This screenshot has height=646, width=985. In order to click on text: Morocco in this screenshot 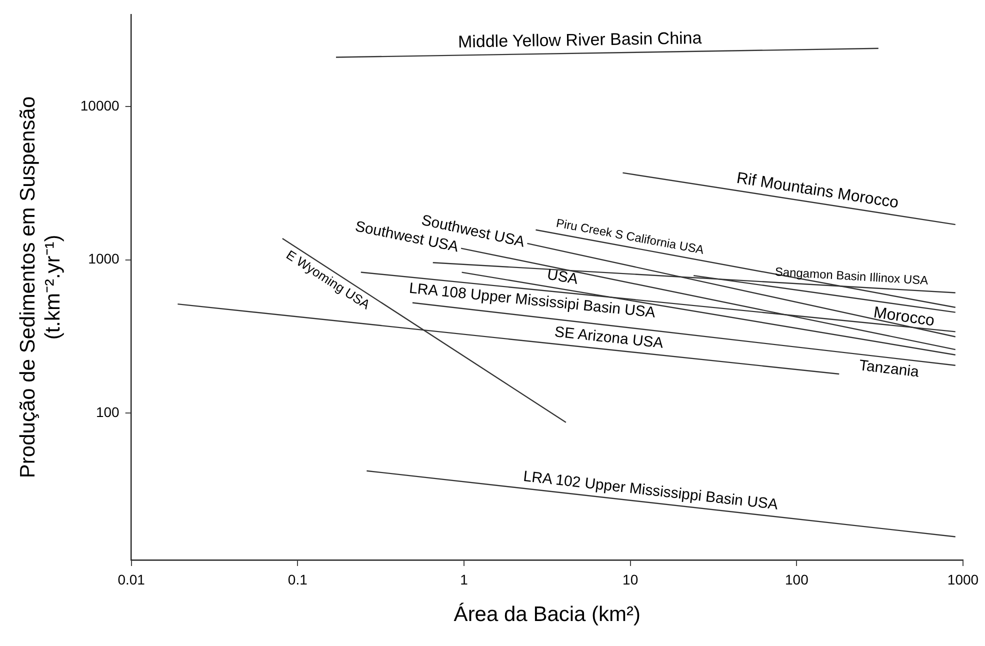, I will do `click(904, 317)`.